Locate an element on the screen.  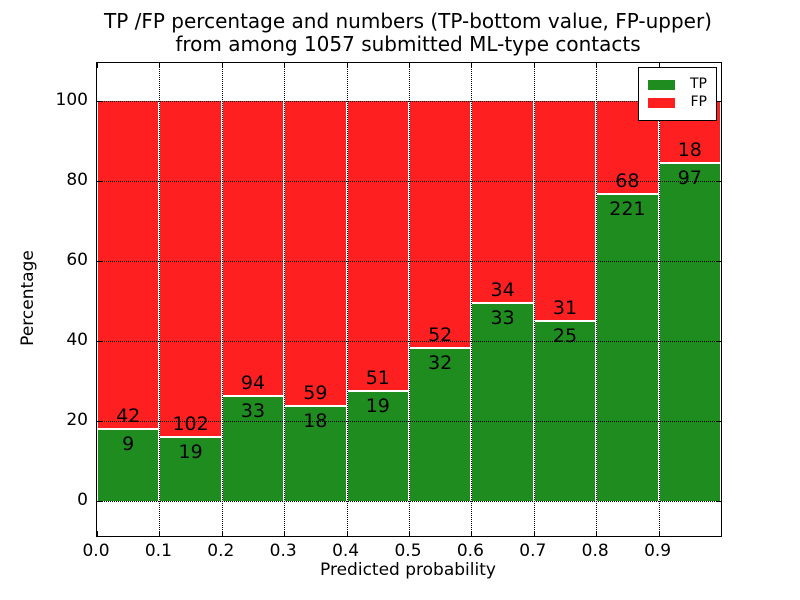
tp-count-label: 221 is located at coordinates (627, 209).